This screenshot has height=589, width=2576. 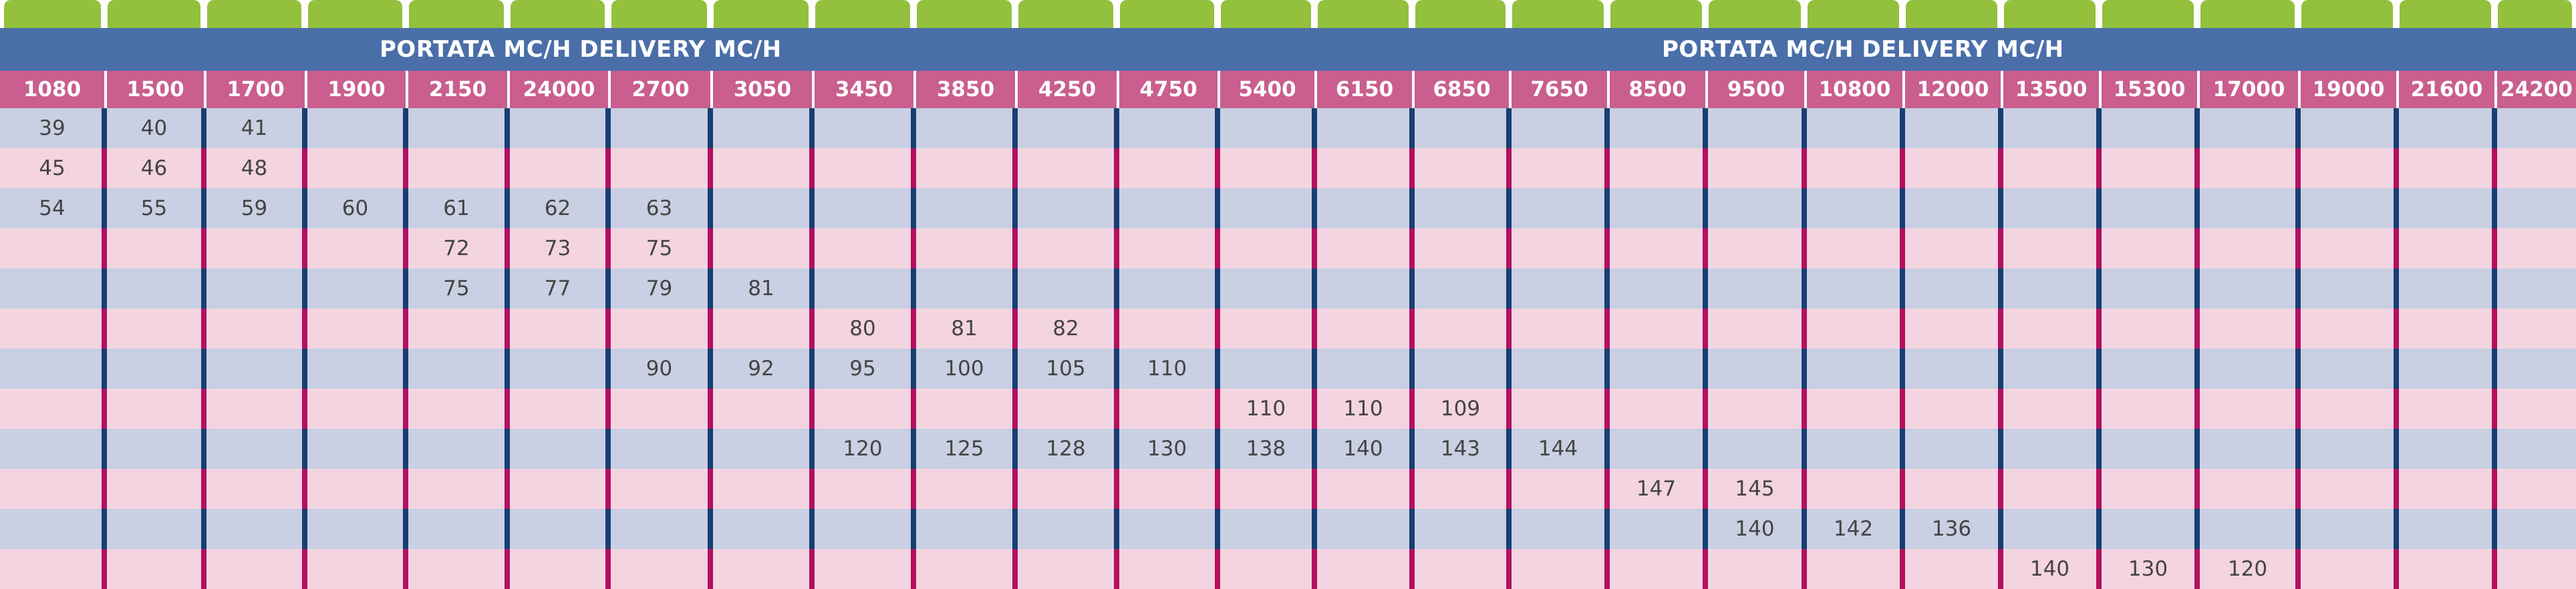 What do you see at coordinates (2247, 569) in the screenshot?
I see `table-cell: 120` at bounding box center [2247, 569].